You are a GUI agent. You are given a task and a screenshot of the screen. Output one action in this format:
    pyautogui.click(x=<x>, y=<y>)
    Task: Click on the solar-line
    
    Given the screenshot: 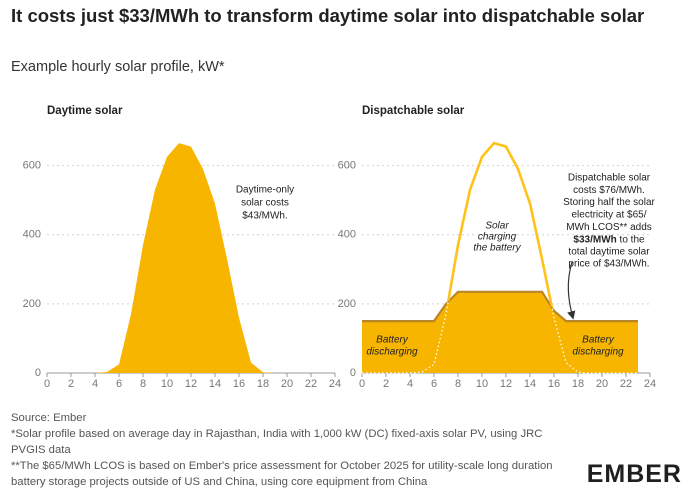 What is the action you would take?
    pyautogui.click(x=500, y=231)
    